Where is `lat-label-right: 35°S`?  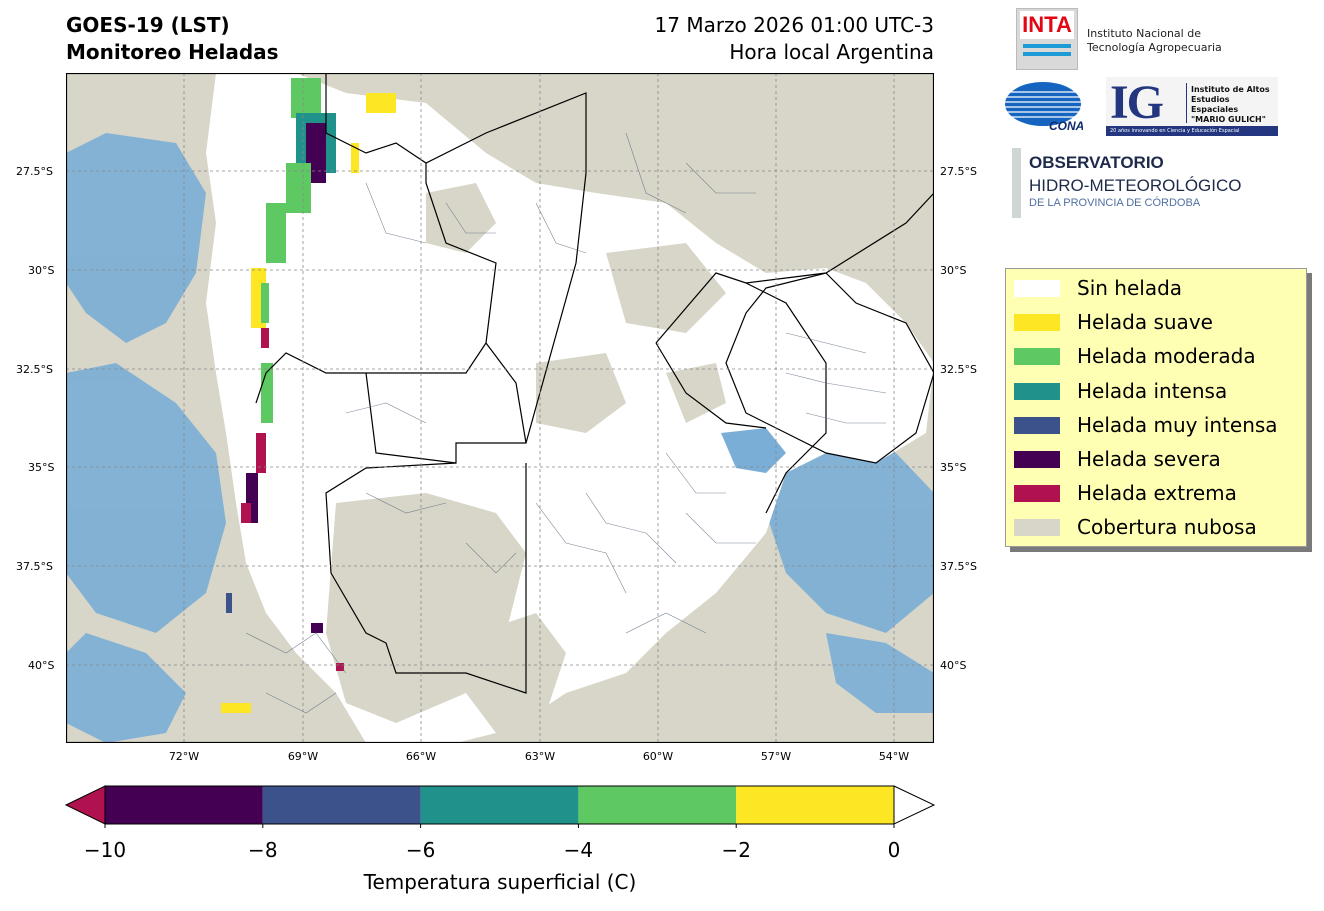 lat-label-right: 35°S is located at coordinates (953, 467).